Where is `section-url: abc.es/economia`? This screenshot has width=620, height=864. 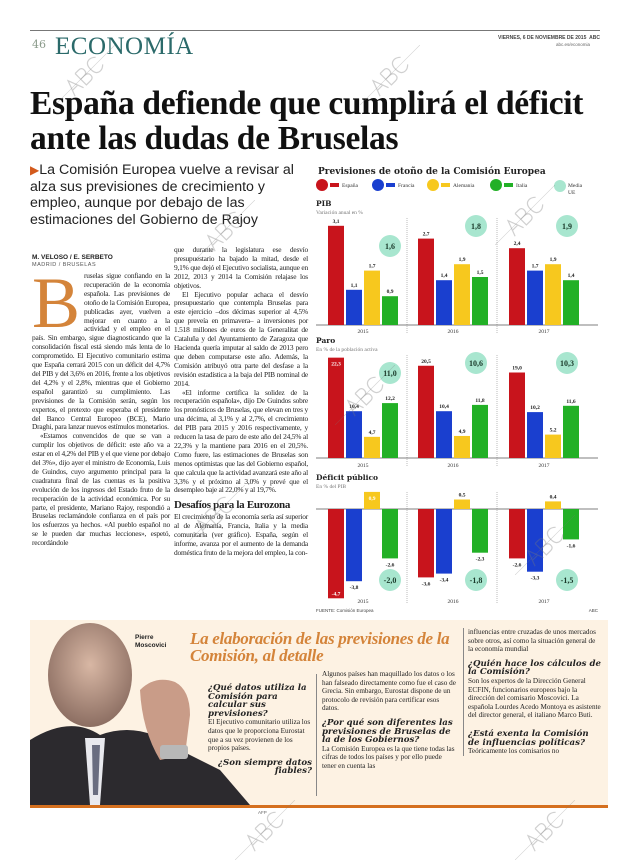 section-url: abc.es/economia is located at coordinates (572, 44).